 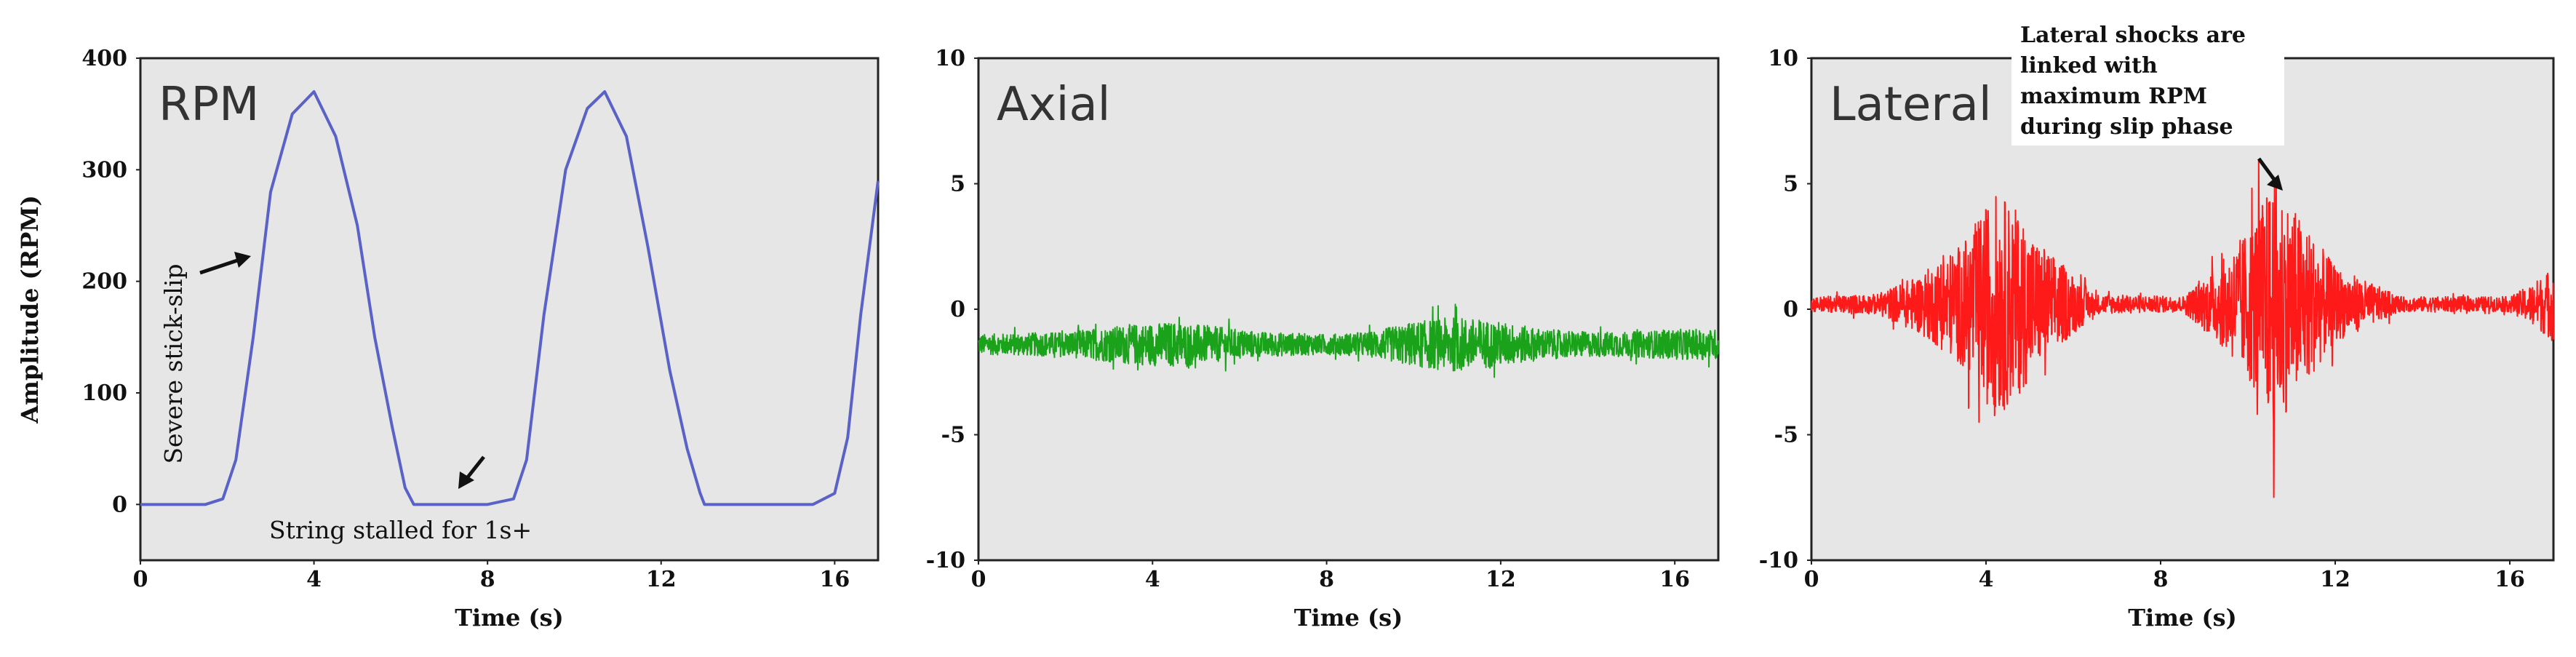 What do you see at coordinates (2147, 80) in the screenshot?
I see `annotation-box` at bounding box center [2147, 80].